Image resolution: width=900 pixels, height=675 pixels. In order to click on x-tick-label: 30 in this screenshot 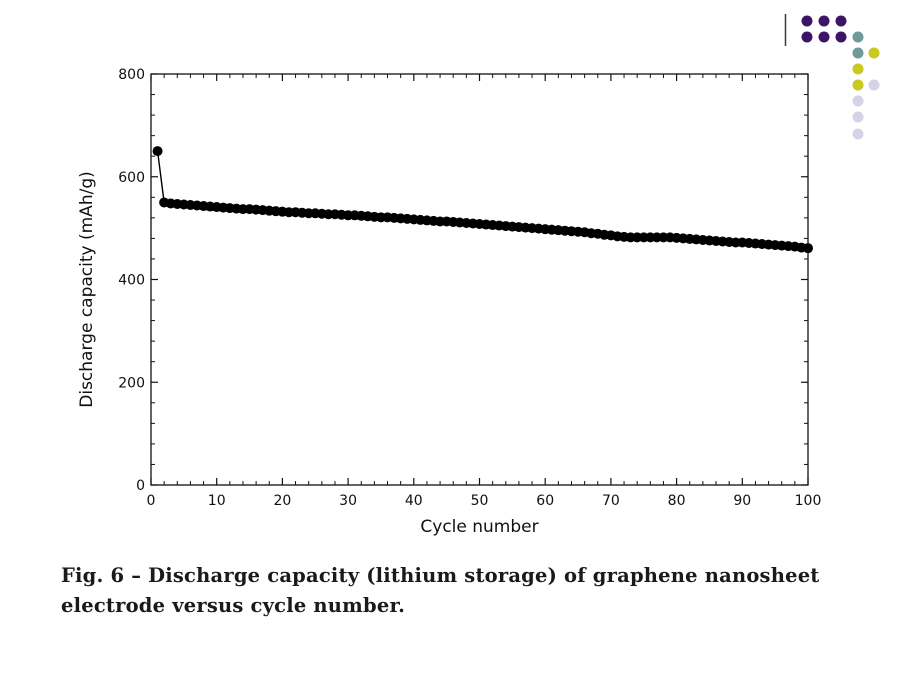, I will do `click(348, 501)`.